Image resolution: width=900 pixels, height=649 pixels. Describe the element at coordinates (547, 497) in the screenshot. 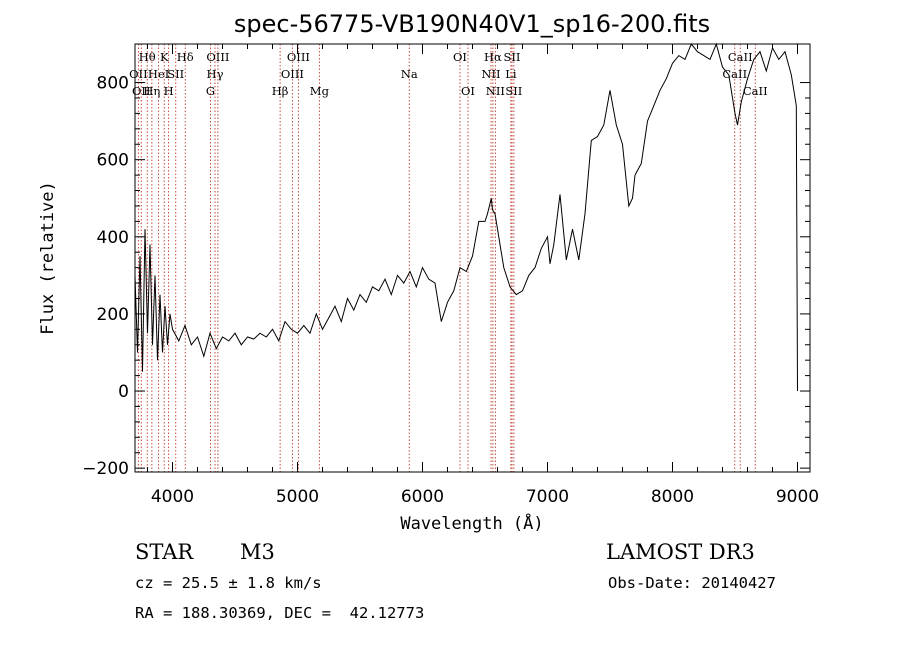

I see `x-tick-label: 7000` at that location.